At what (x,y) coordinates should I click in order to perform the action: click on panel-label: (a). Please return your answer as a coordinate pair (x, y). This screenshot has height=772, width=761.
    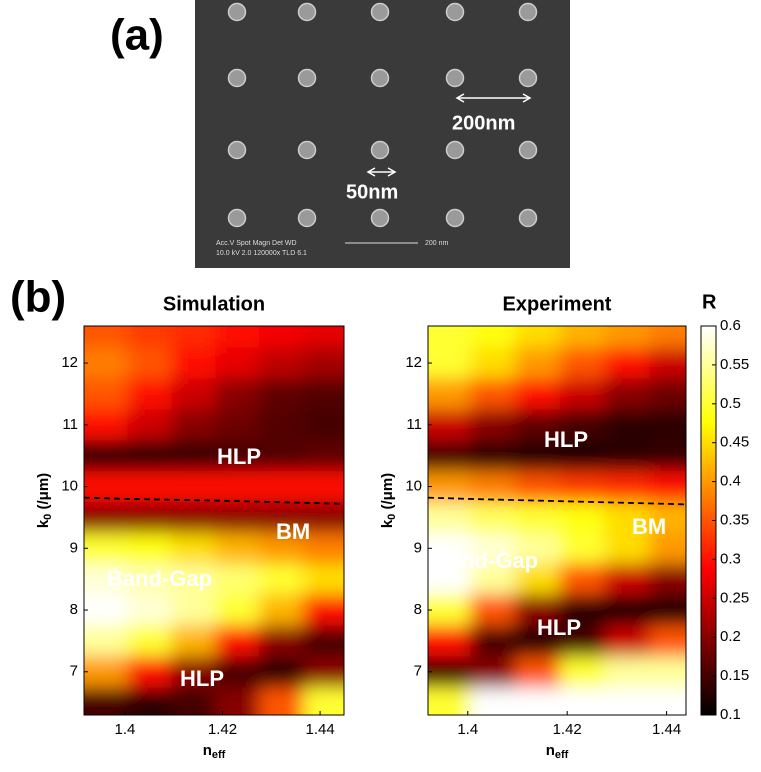
    Looking at the image, I should click on (137, 35).